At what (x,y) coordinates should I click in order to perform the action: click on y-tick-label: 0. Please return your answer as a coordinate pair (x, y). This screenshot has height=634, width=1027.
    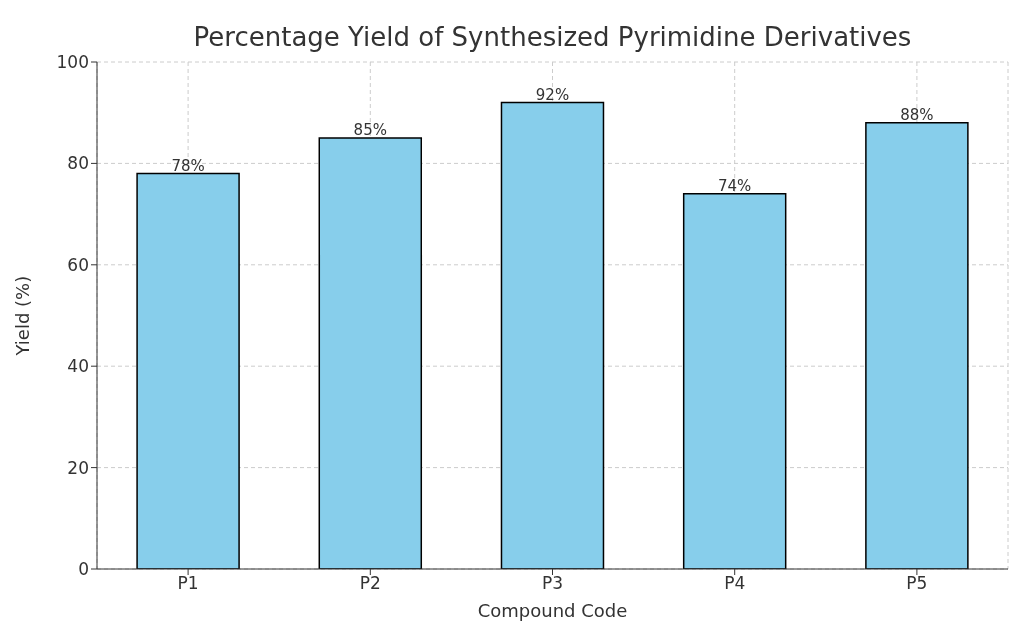
    Looking at the image, I should click on (83, 569).